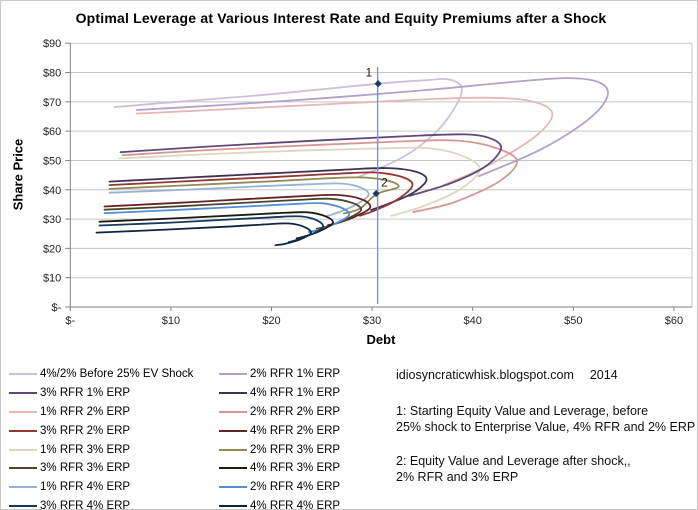  I want to click on series-4-rfr-4-erp, so click(203, 234).